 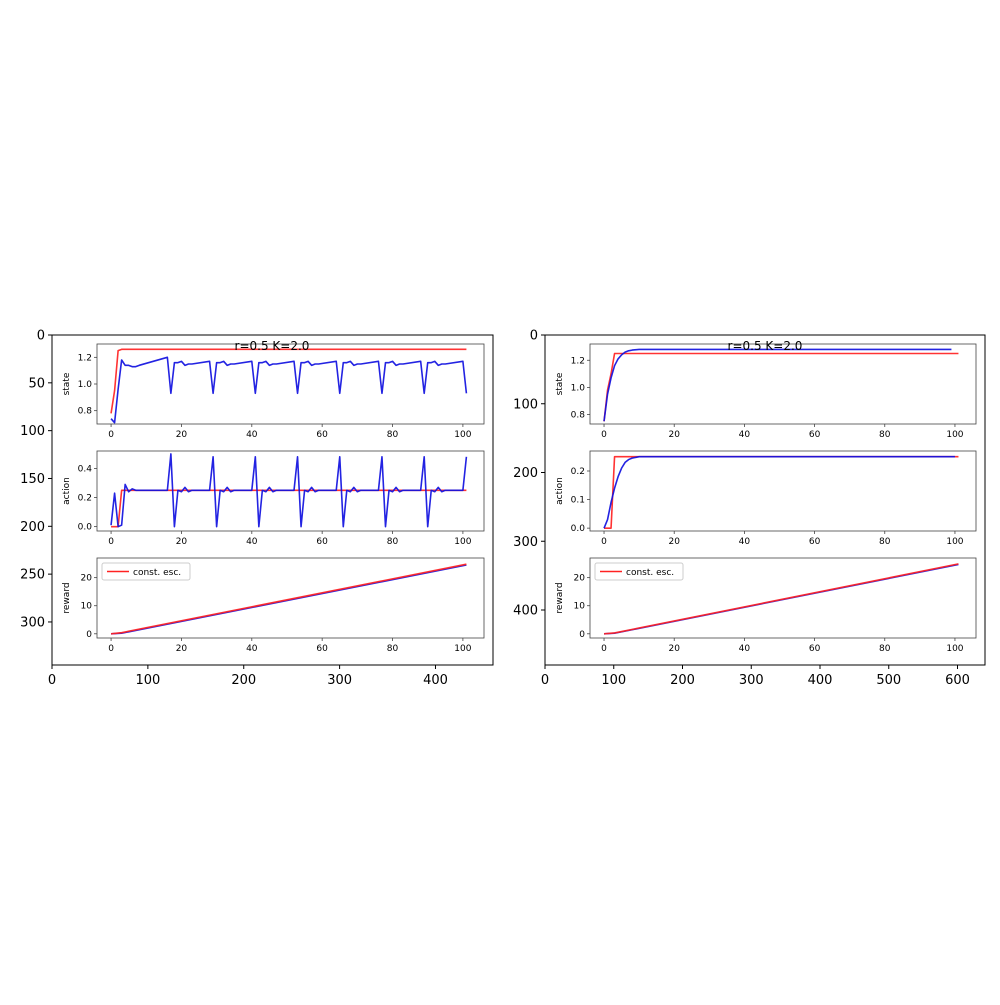 What do you see at coordinates (582, 635) in the screenshot?
I see `y-tick-label: 0` at bounding box center [582, 635].